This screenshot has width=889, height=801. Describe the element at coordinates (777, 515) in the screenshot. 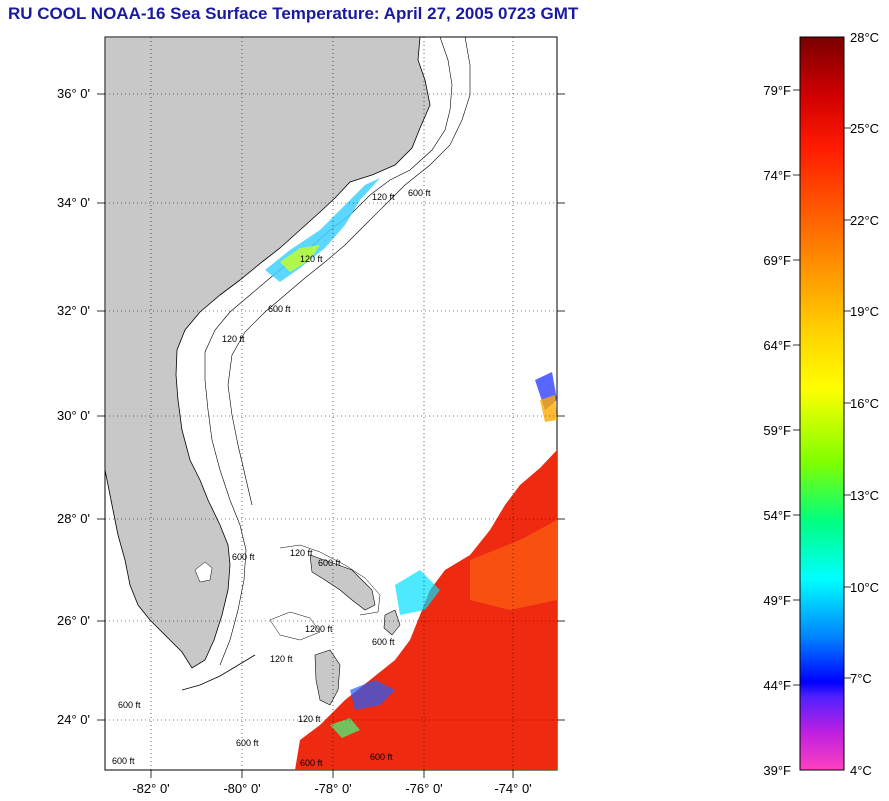

I see `colorbar-f-label: 54°F` at that location.